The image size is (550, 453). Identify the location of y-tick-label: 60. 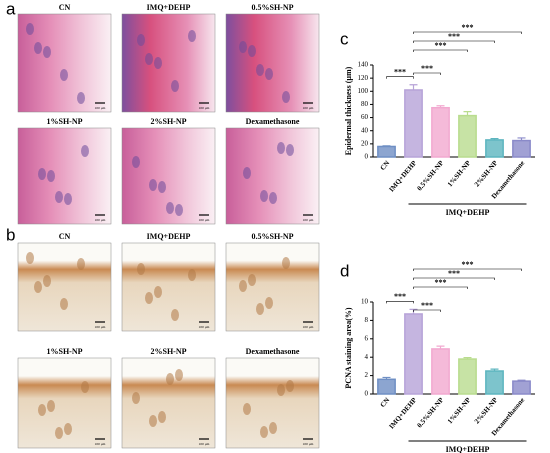
(365, 117).